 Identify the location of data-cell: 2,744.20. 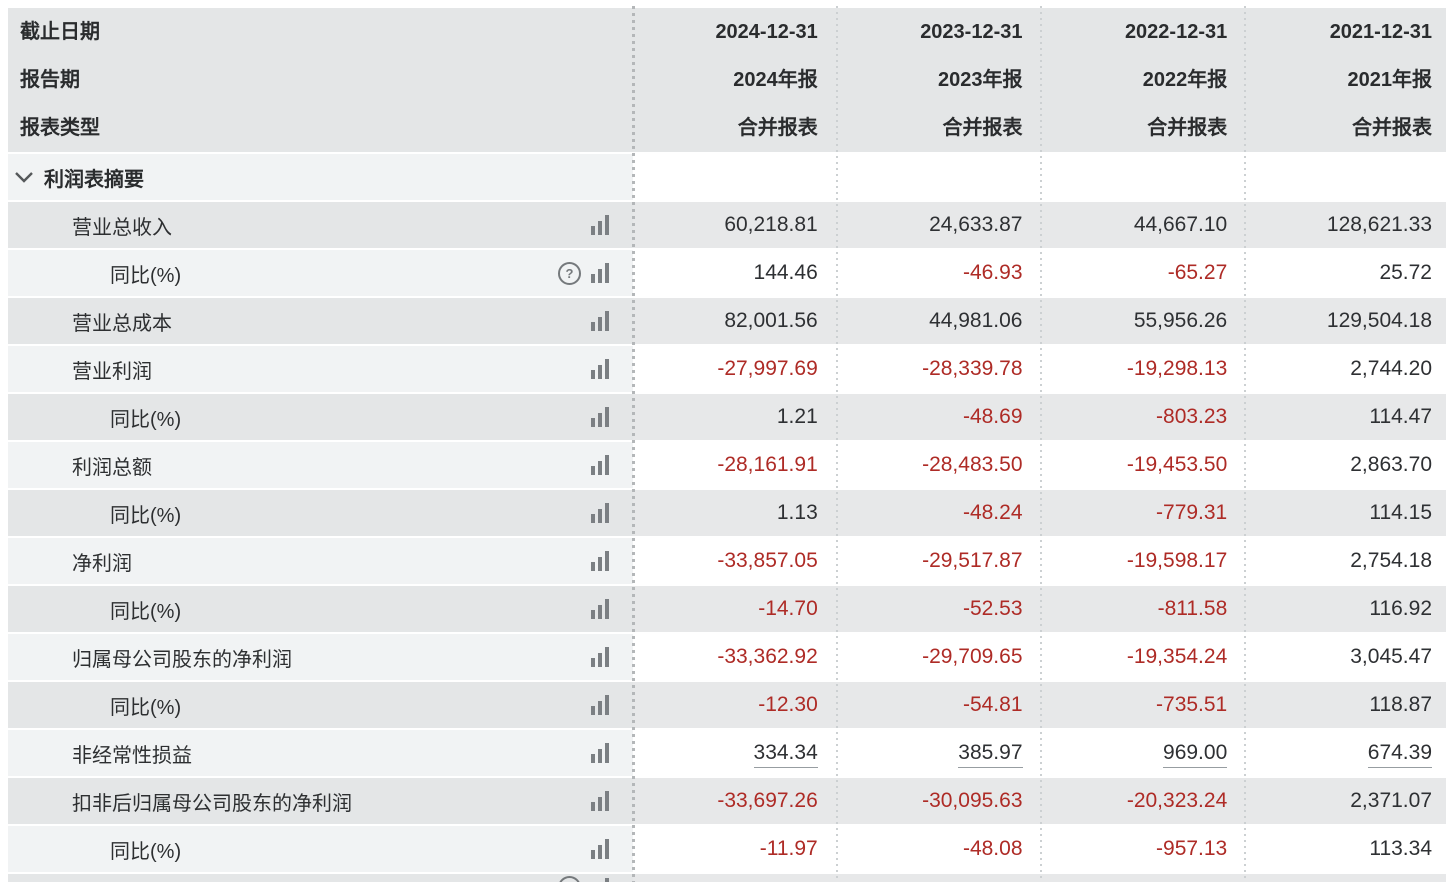
(1346, 369).